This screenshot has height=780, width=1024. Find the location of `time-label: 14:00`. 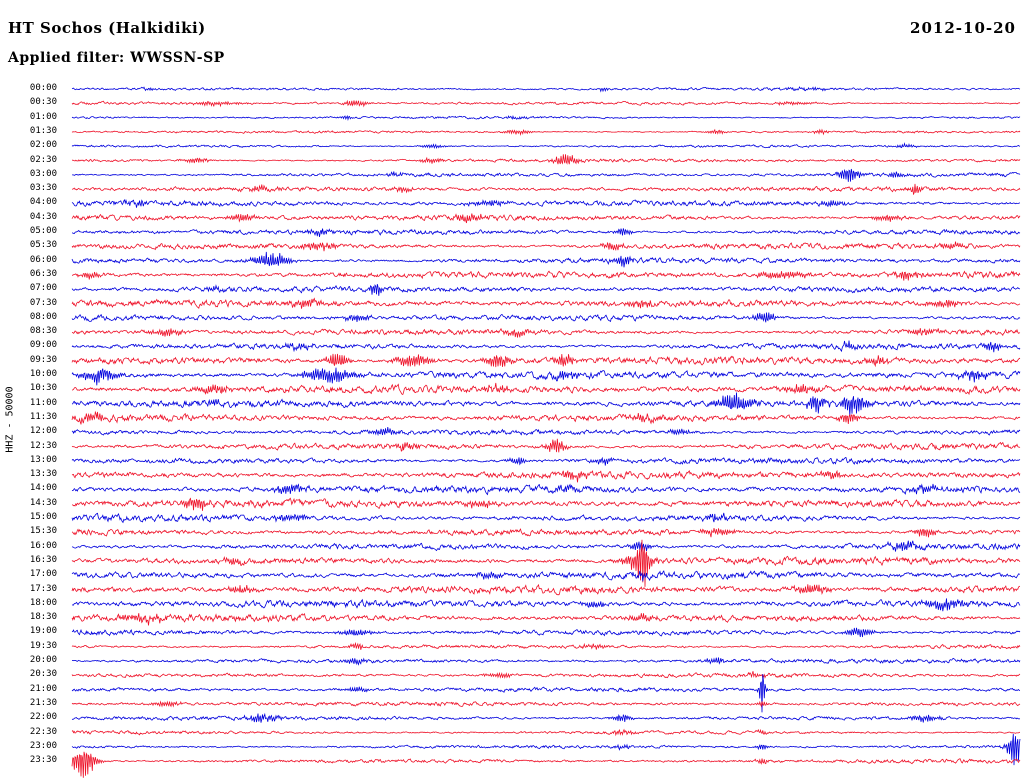

time-label: 14:00 is located at coordinates (43, 488).